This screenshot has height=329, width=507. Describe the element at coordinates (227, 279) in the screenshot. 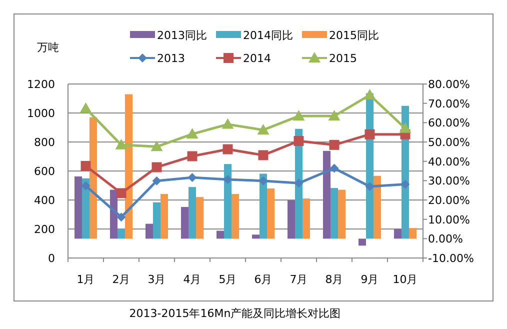

I see `x-tick-label: 5月` at that location.